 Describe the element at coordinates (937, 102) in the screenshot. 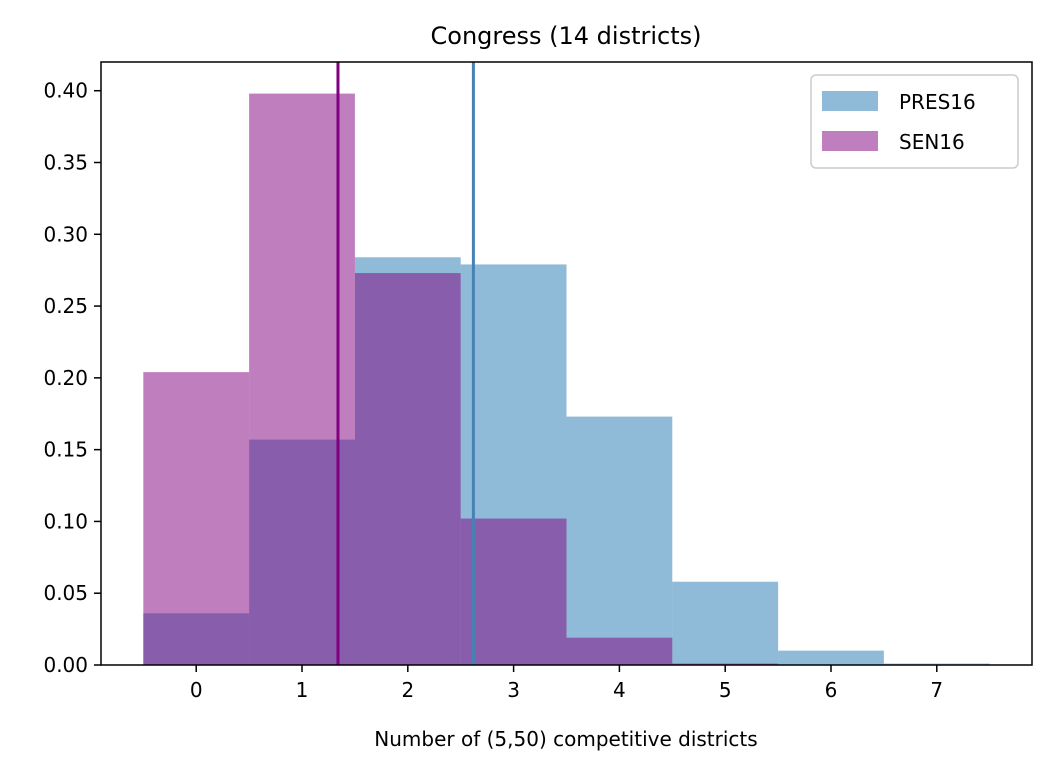

I see `legend-label-pres16: PRES16` at that location.